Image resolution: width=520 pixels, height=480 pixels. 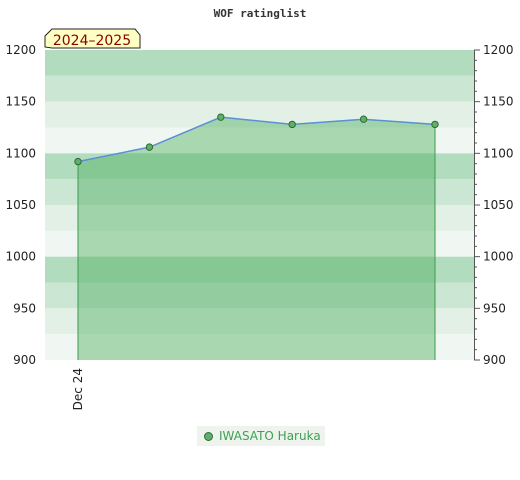 What do you see at coordinates (494, 360) in the screenshot?
I see `y-tick-label-right: 900` at bounding box center [494, 360].